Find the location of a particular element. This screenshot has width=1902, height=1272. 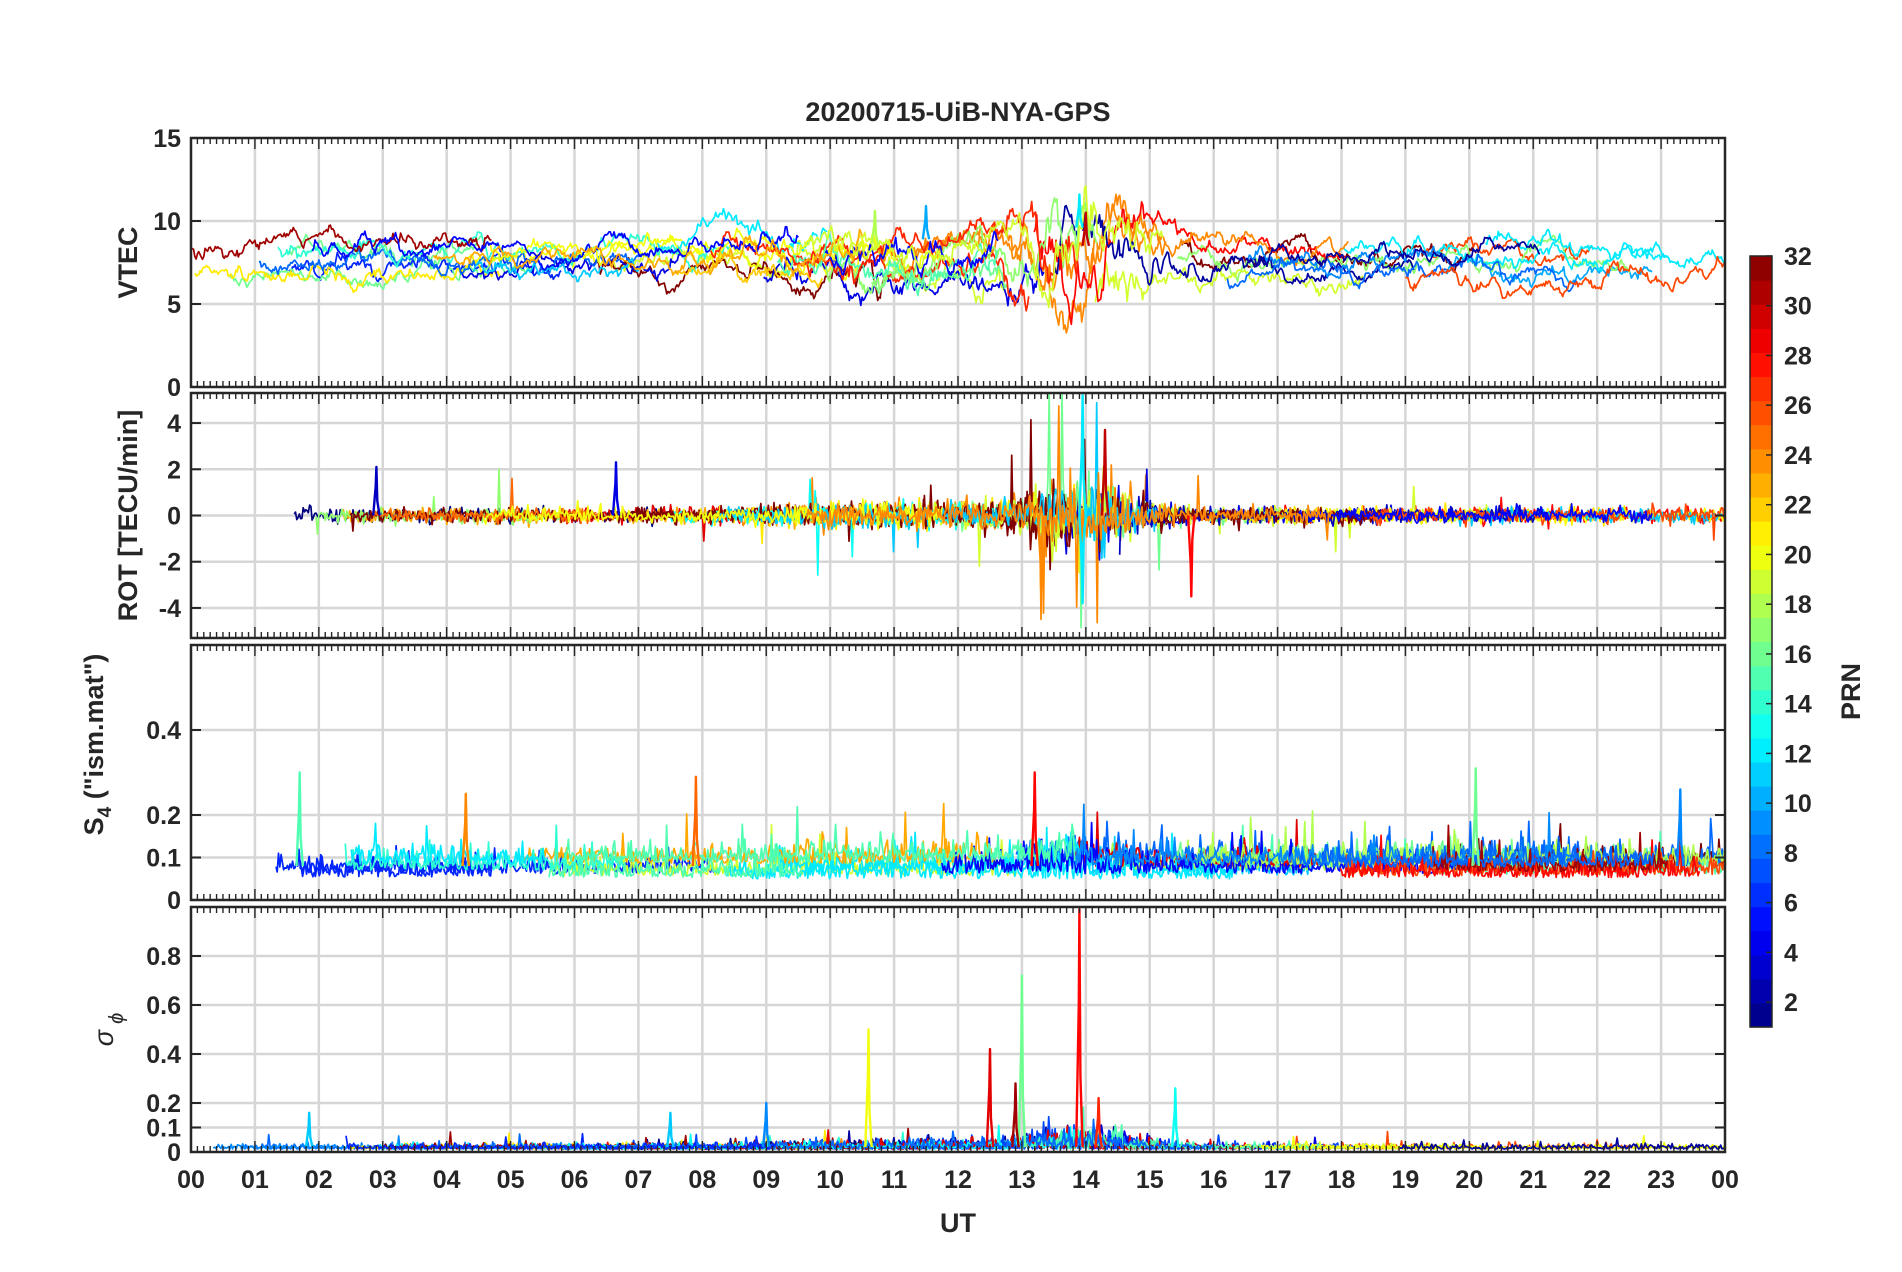

y-tick-label: 0.8 is located at coordinates (163, 957).